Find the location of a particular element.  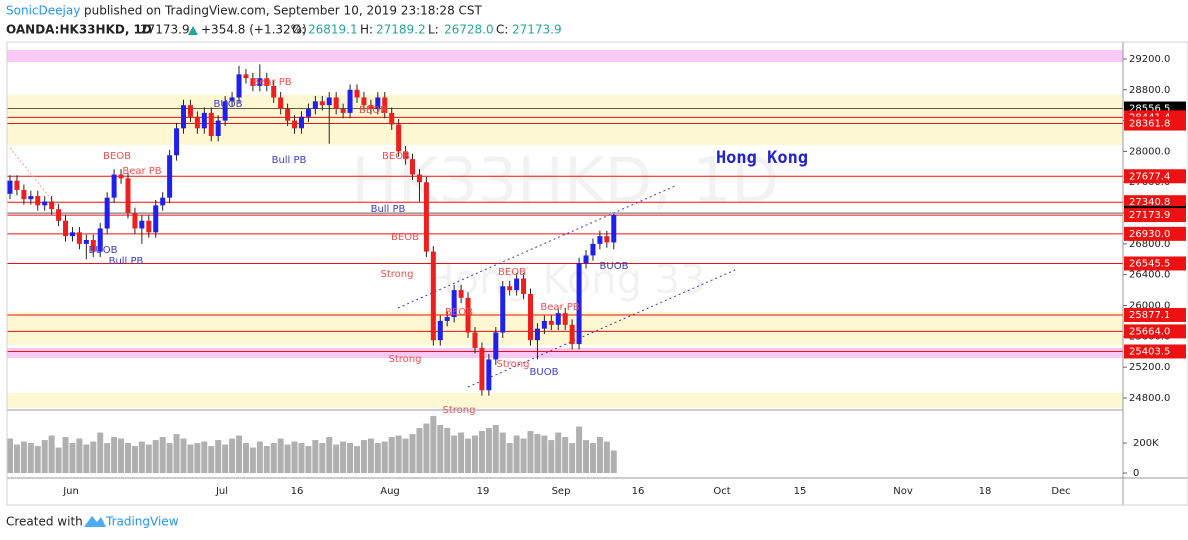

ohlc-key: L: is located at coordinates (433, 30).